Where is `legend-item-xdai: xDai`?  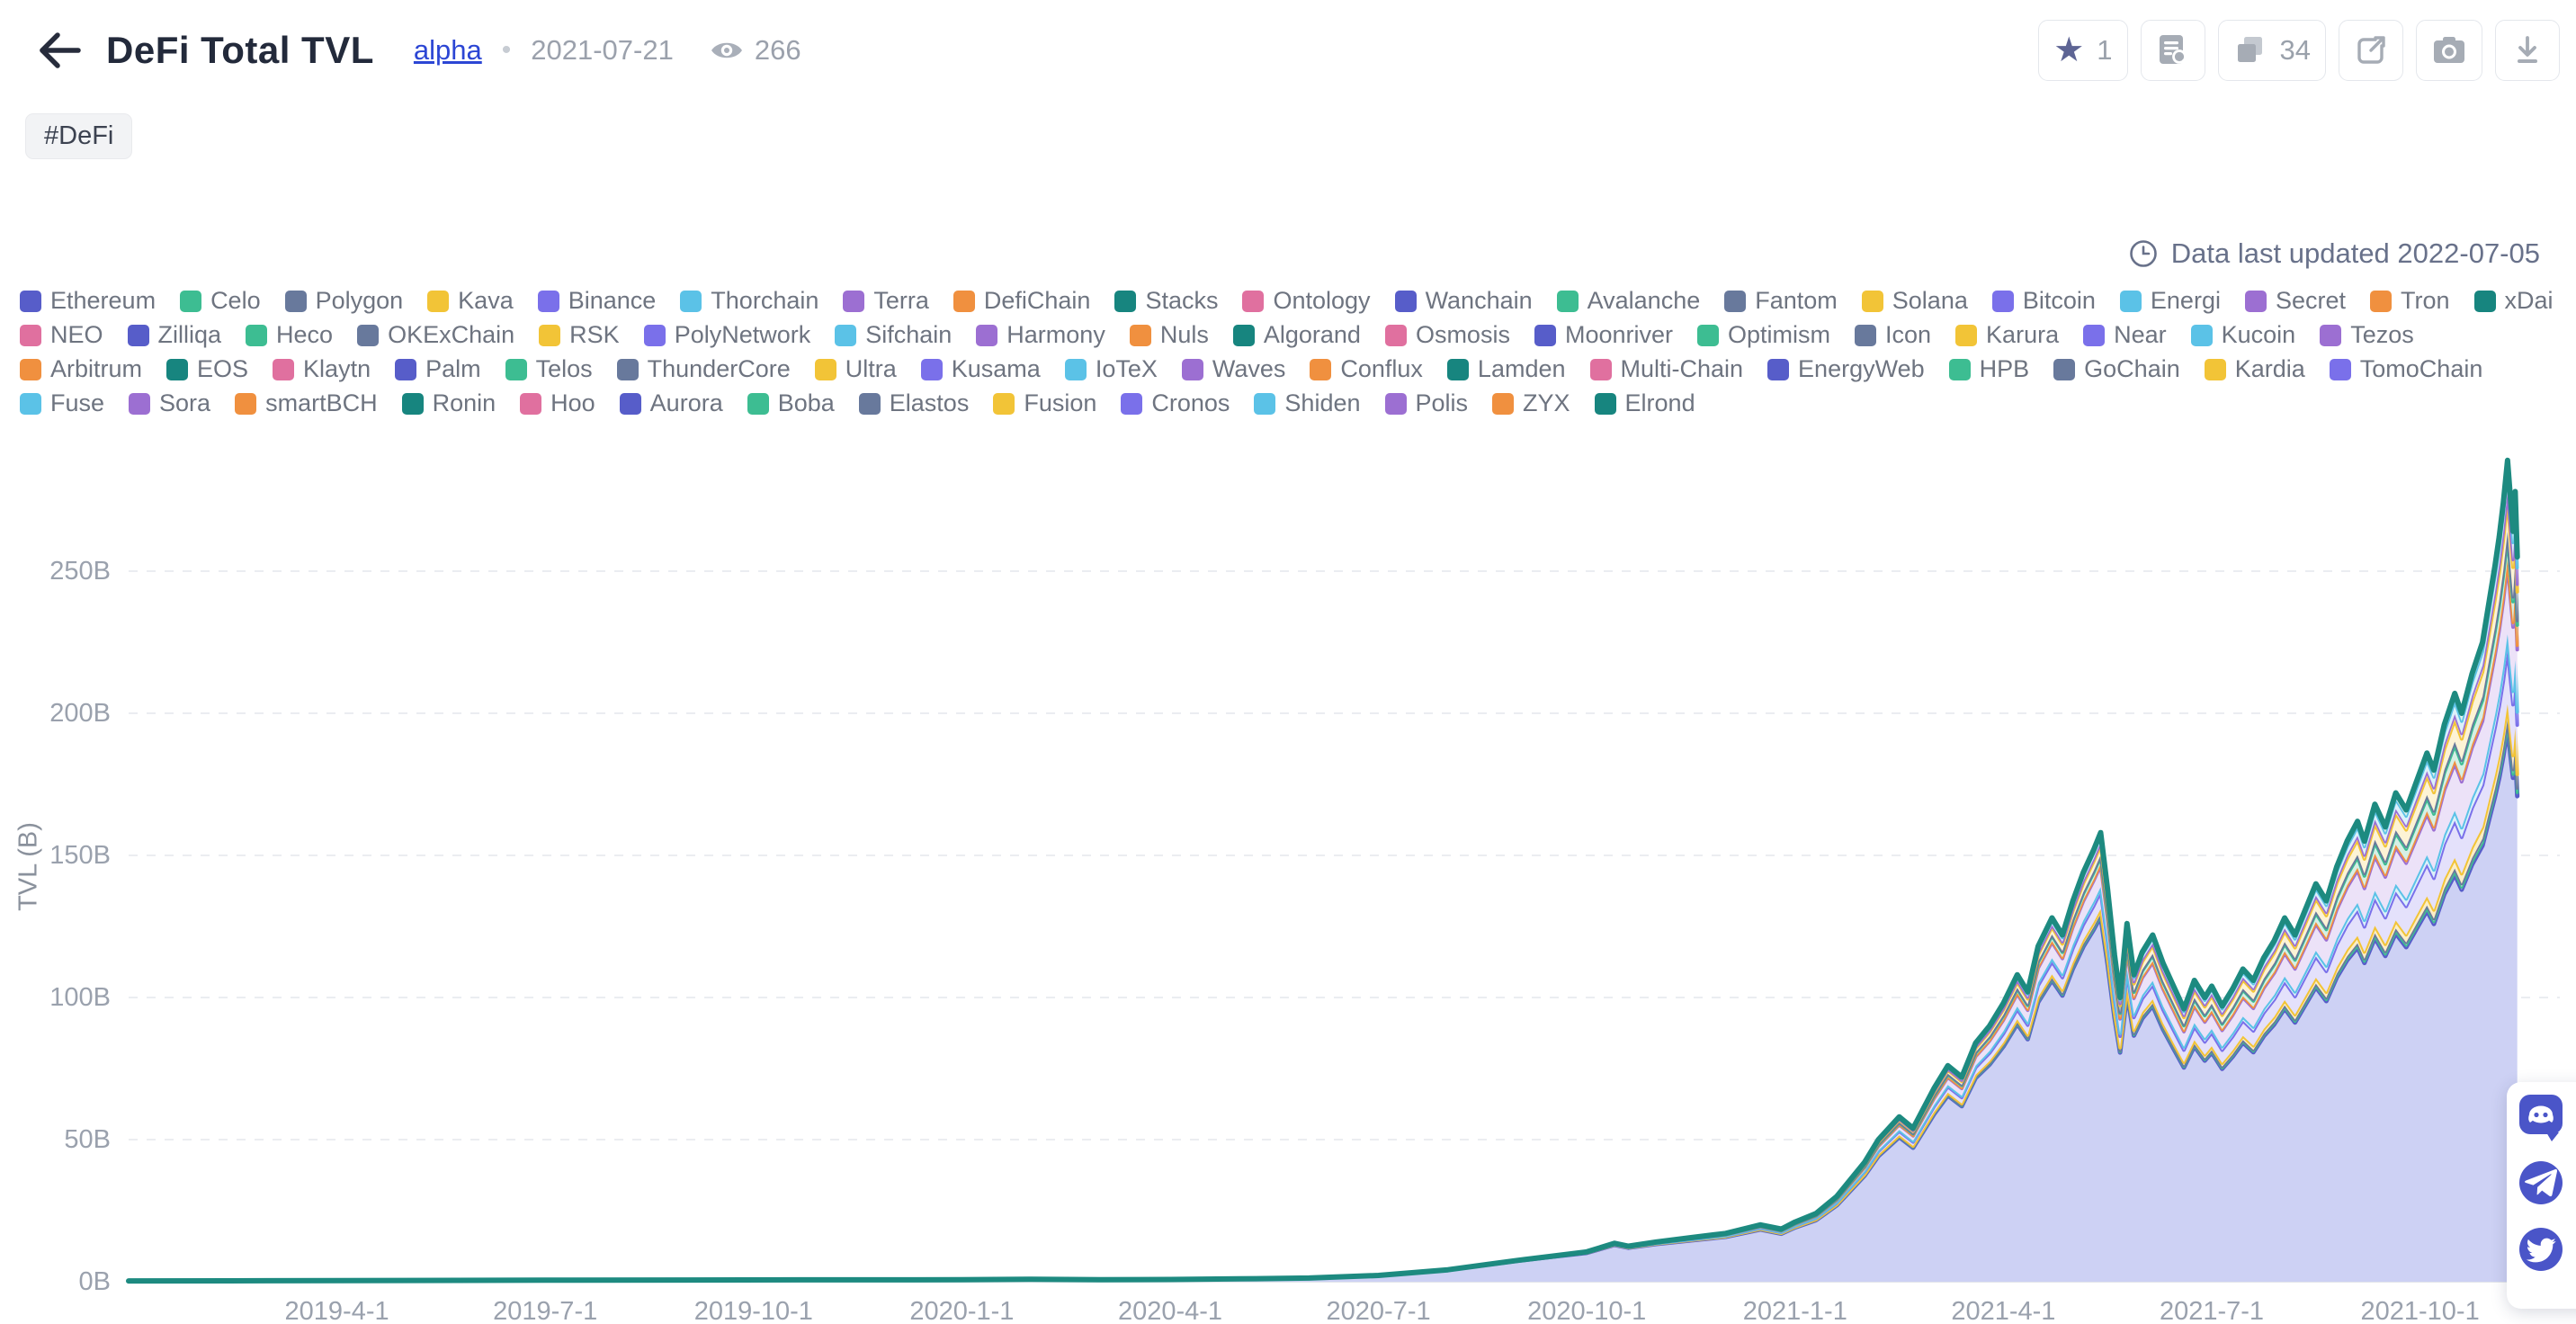
legend-item-xdai: xDai is located at coordinates (2513, 300).